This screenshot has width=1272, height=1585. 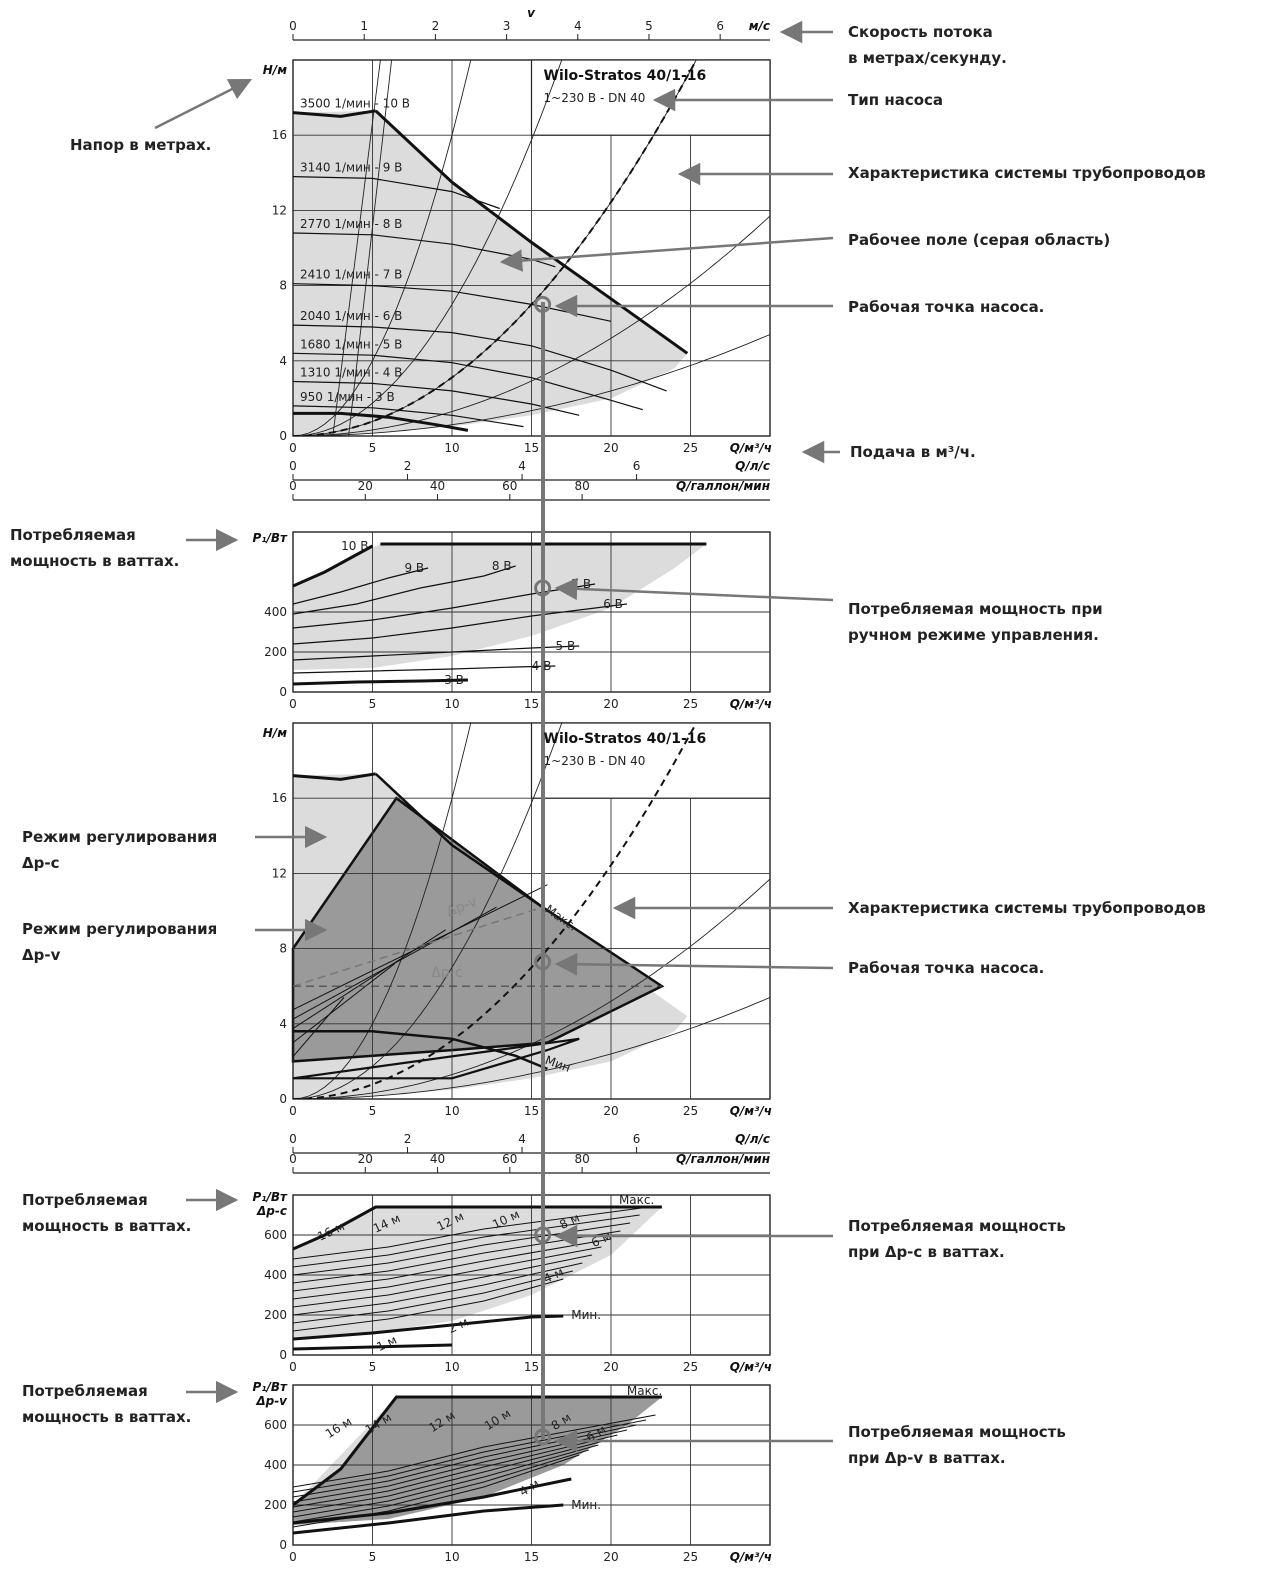 I want to click on p2-curve-label: 1 м, so click(x=386, y=1343).